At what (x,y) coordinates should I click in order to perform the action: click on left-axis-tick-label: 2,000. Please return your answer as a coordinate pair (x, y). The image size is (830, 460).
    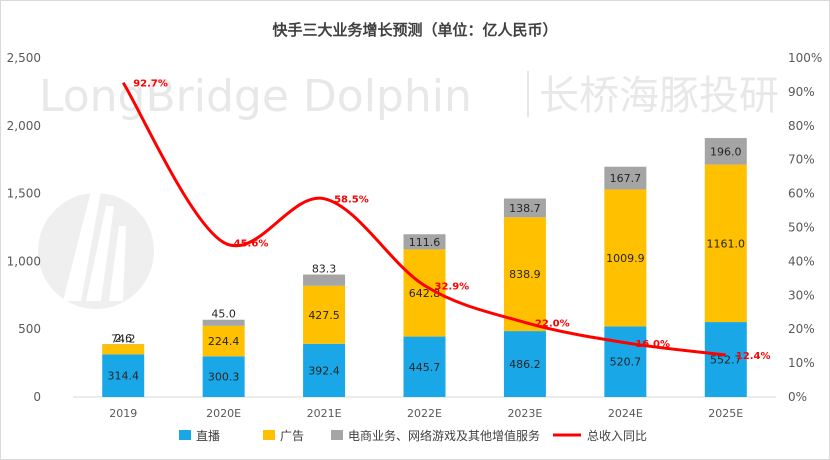
    Looking at the image, I should click on (24, 126).